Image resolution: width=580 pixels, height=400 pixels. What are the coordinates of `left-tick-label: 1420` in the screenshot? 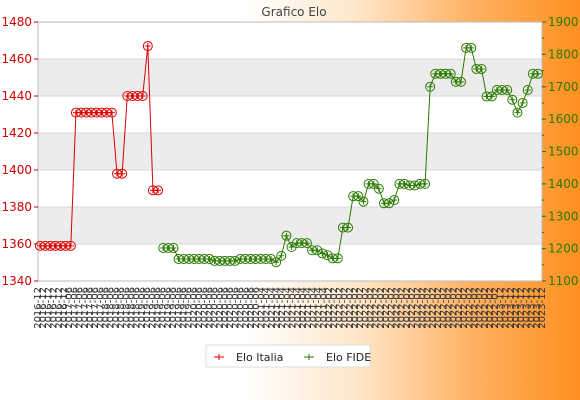 It's located at (16, 133).